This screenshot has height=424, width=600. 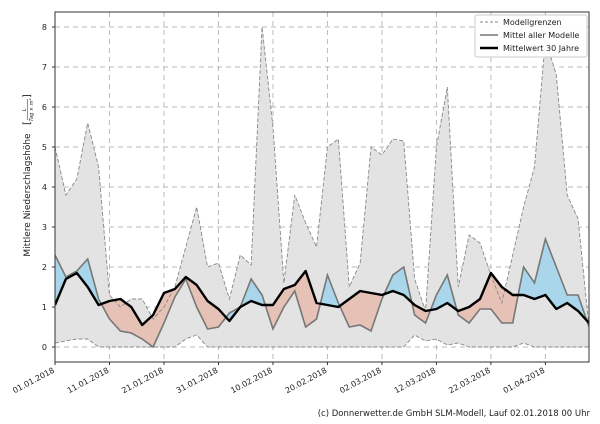 What do you see at coordinates (25, 109) in the screenshot?
I see `unit-numerator: L` at bounding box center [25, 109].